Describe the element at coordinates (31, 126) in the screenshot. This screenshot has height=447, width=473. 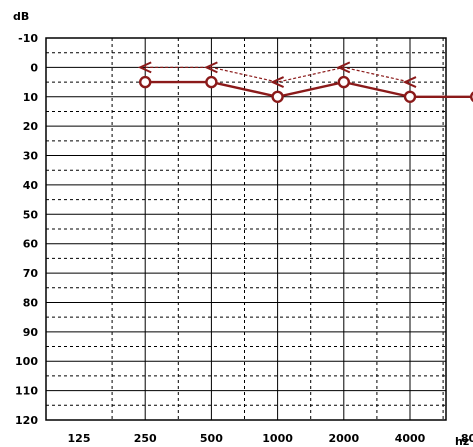
I see `y-tick-label: 20` at that location.